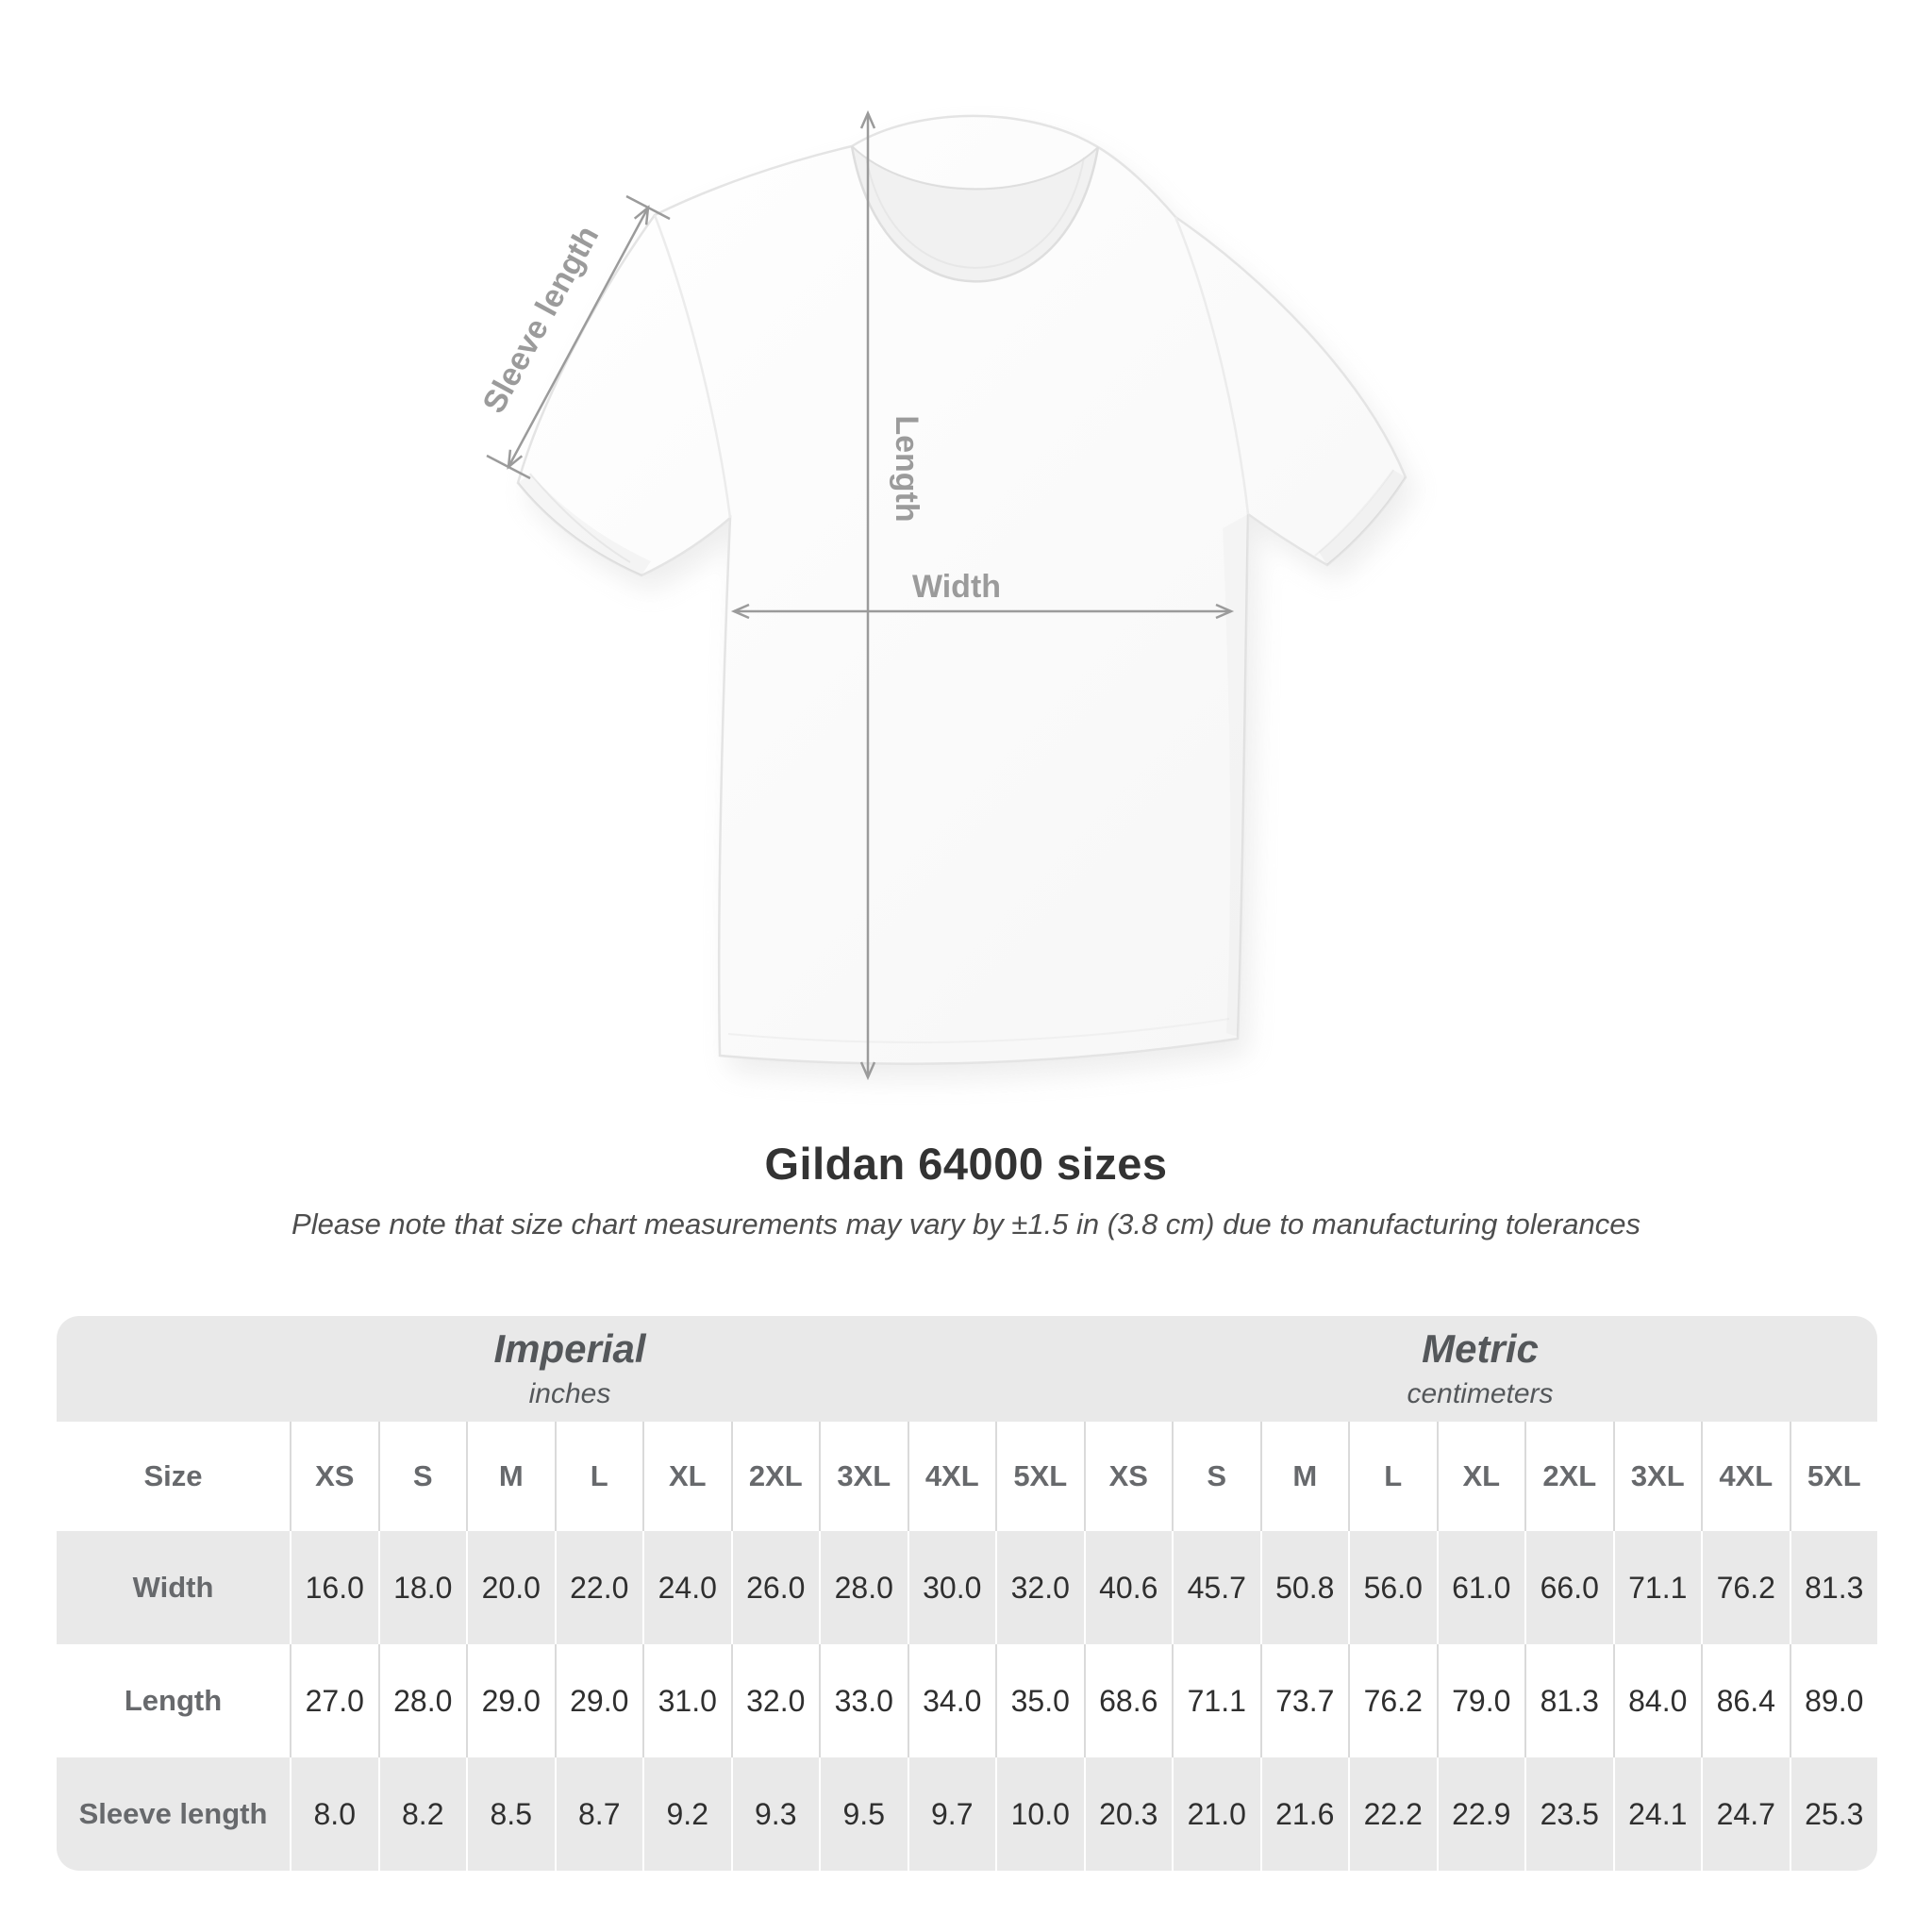 Image resolution: width=1932 pixels, height=1932 pixels. Describe the element at coordinates (1039, 1814) in the screenshot. I see `size-value-cell: 10.0` at that location.